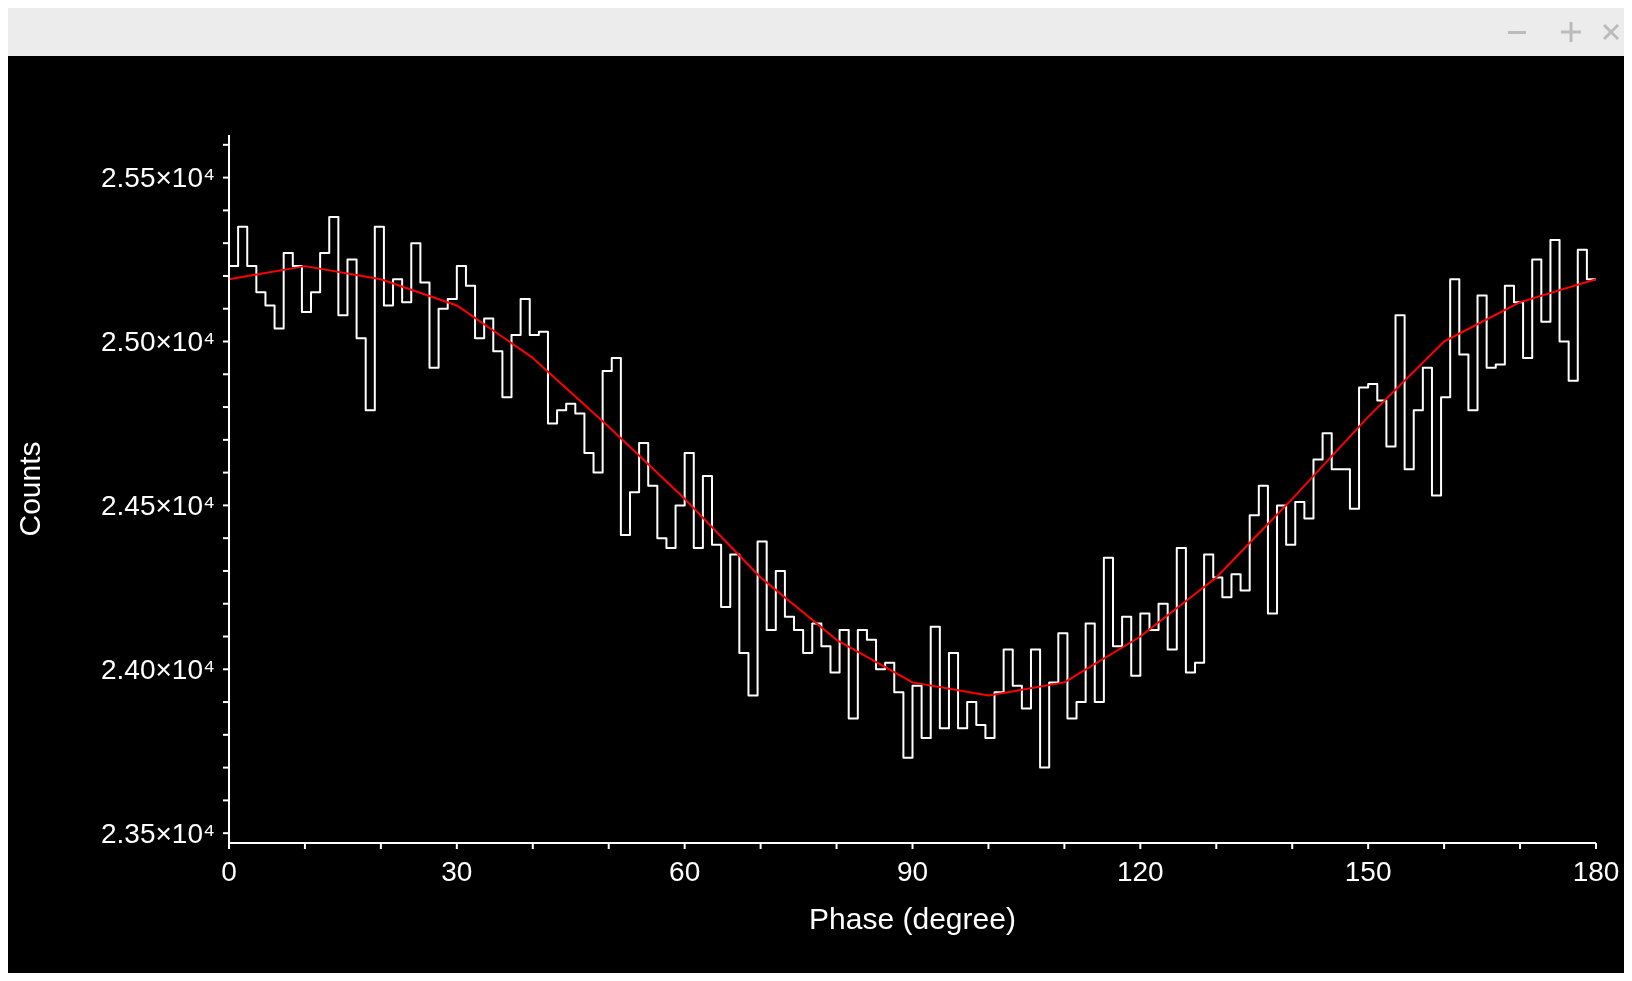 The width and height of the screenshot is (1632, 981). I want to click on y-tick-label: 2.35×10⁴, so click(157, 833).